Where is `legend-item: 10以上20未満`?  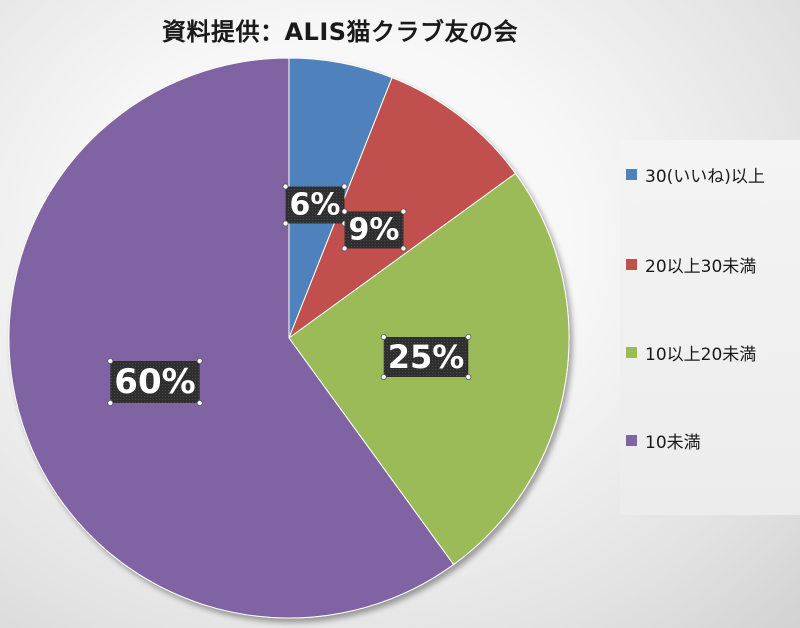
legend-item: 10以上20未満 is located at coordinates (691, 352).